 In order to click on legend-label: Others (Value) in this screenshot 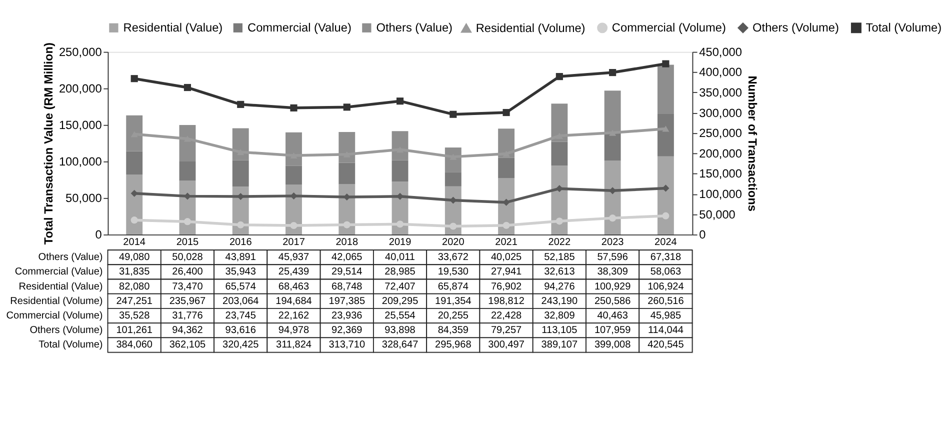, I will do `click(414, 27)`.